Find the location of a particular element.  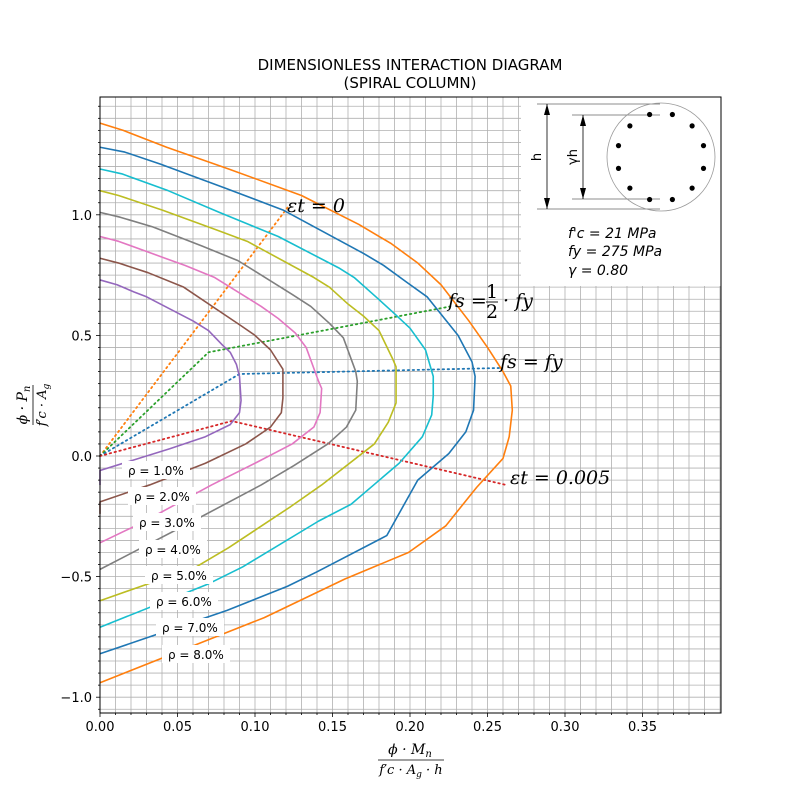

legend-label: ρ = 3.0% is located at coordinates (167, 523).